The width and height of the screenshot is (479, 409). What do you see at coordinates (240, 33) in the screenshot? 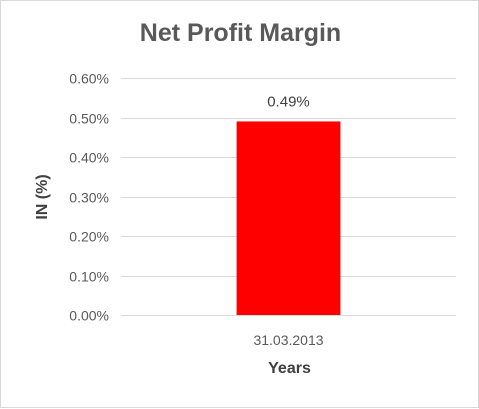
I see `chart-title: Net Profit Margin` at bounding box center [240, 33].